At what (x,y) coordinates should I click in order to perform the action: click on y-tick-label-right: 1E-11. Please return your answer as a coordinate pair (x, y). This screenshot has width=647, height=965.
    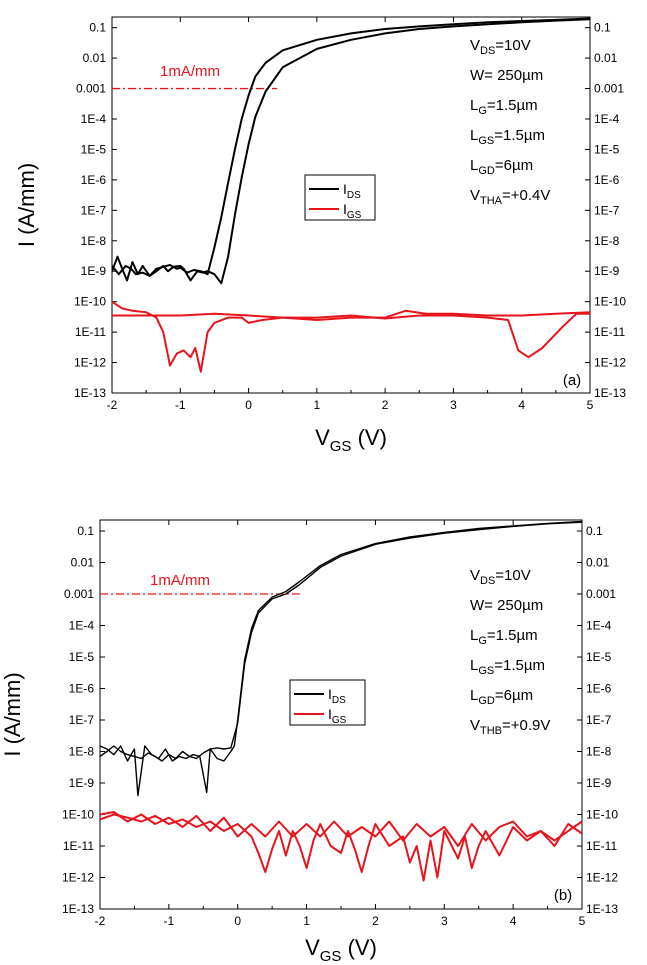
    Looking at the image, I should click on (609, 332).